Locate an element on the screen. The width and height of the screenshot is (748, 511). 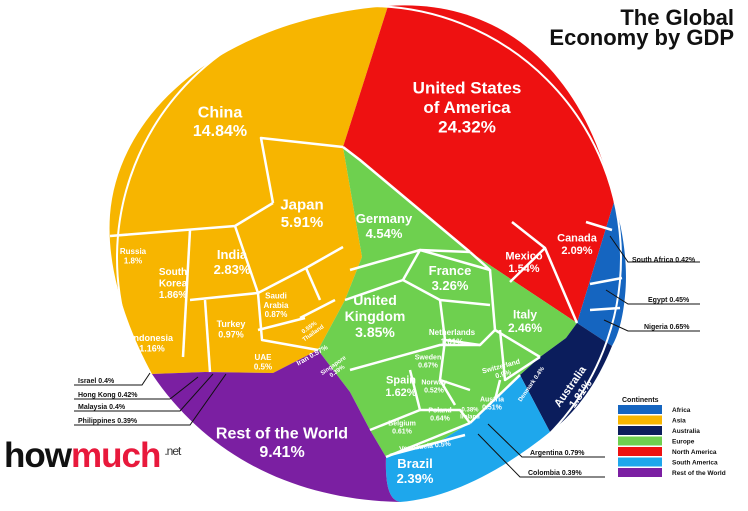
cell-label-line: Kingdom is located at coordinates (375, 316).